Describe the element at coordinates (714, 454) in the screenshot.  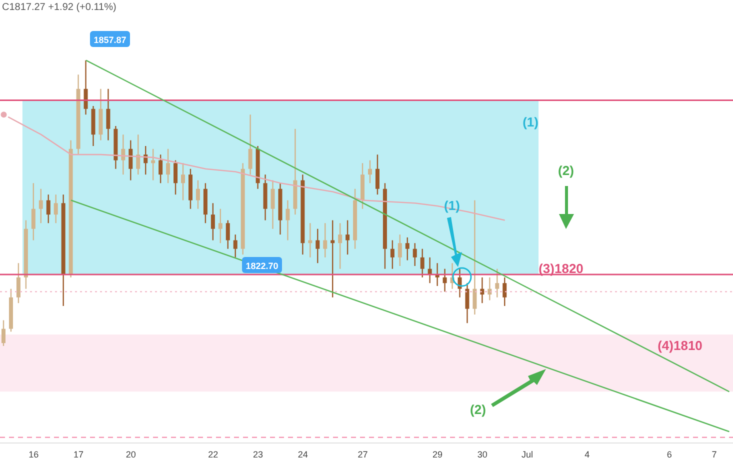
I see `x-tick-label: 7` at that location.